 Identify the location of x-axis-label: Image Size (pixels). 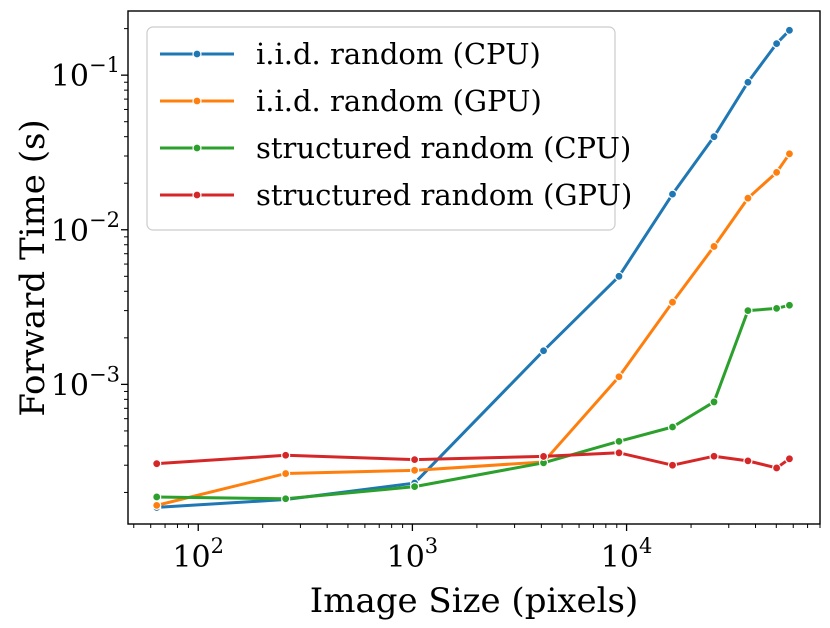
(474, 601).